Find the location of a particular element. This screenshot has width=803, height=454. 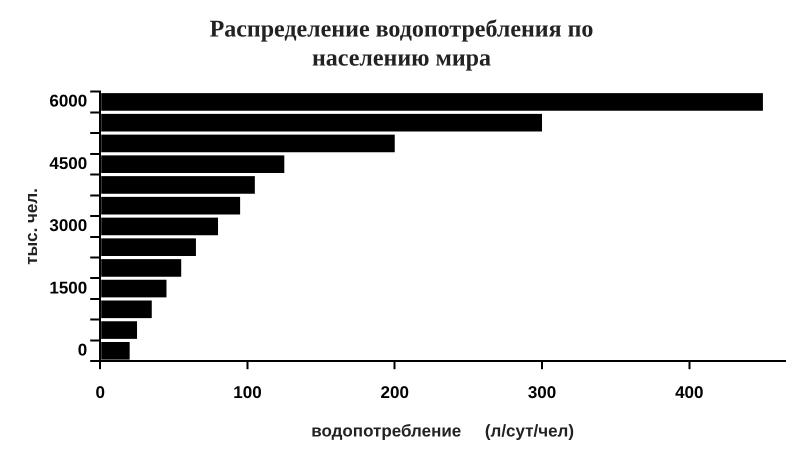

x-tick-label: 200 is located at coordinates (394, 392).